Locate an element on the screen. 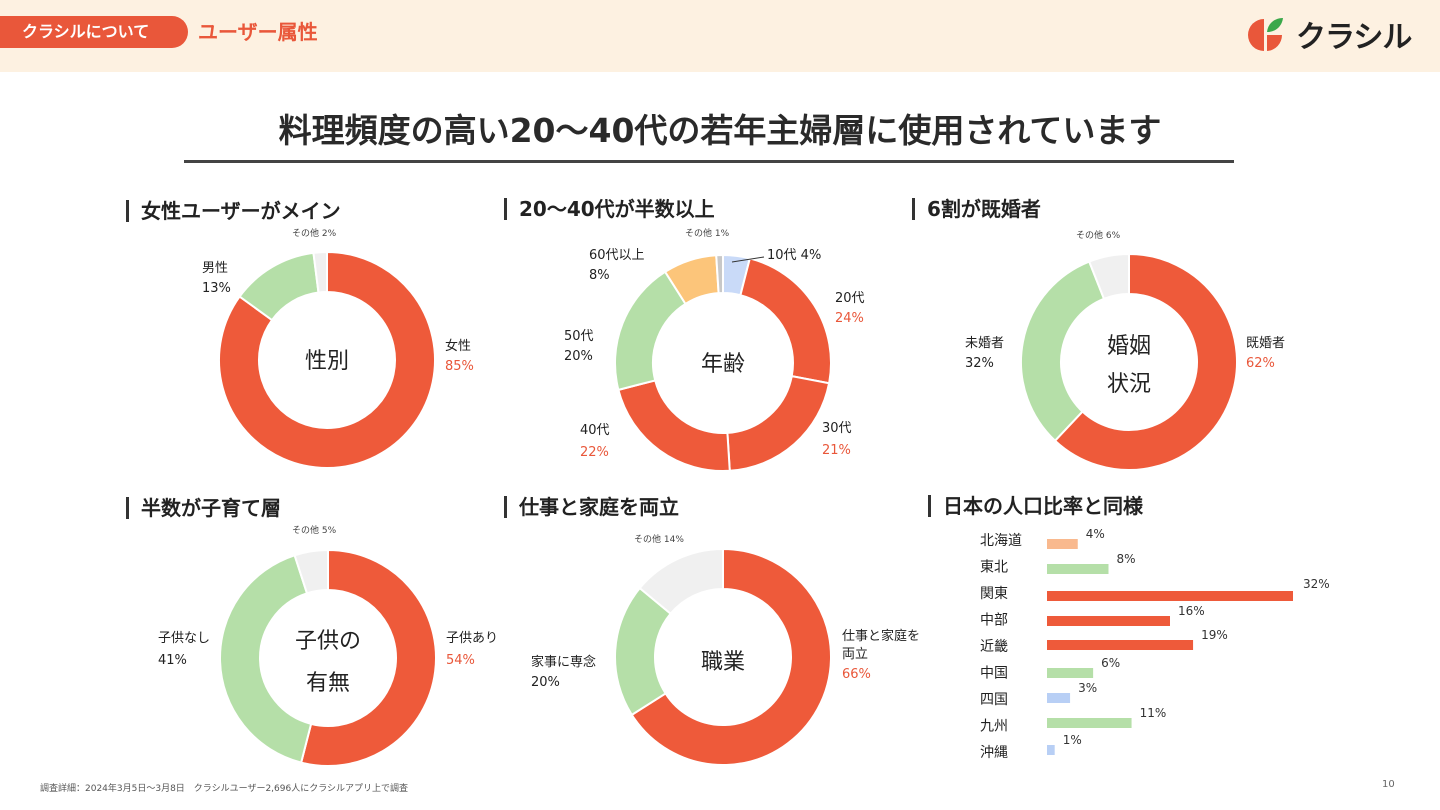 The width and height of the screenshot is (1440, 810). slice-value-text: 85% is located at coordinates (459, 366).